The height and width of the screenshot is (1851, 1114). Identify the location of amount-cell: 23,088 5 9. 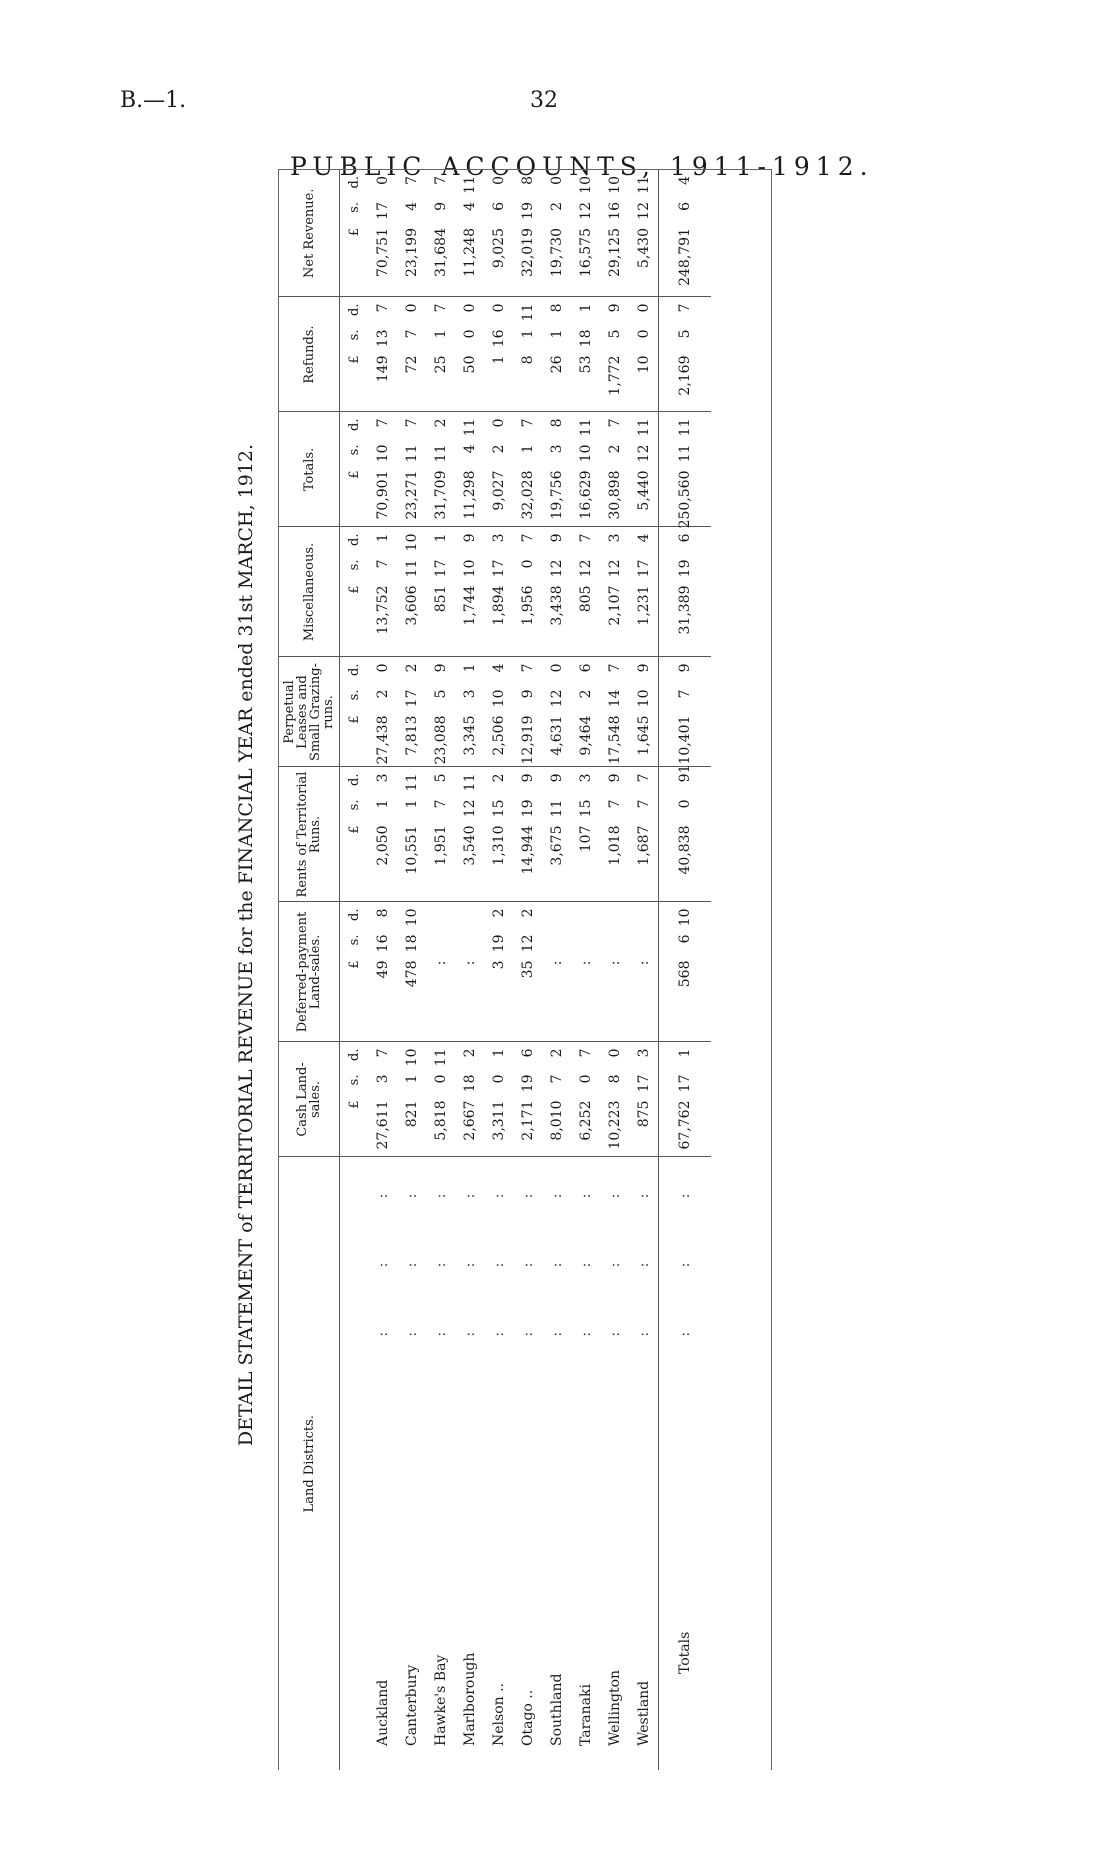
(440, 712).